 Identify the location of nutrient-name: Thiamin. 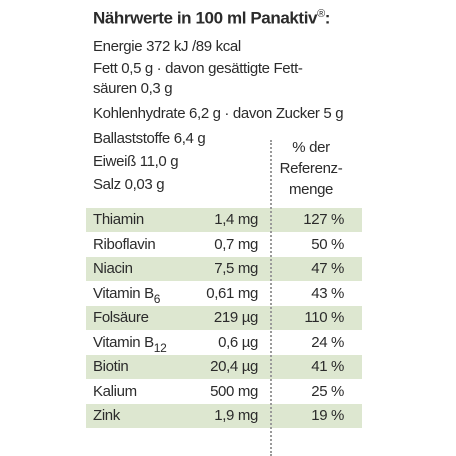
(118, 220).